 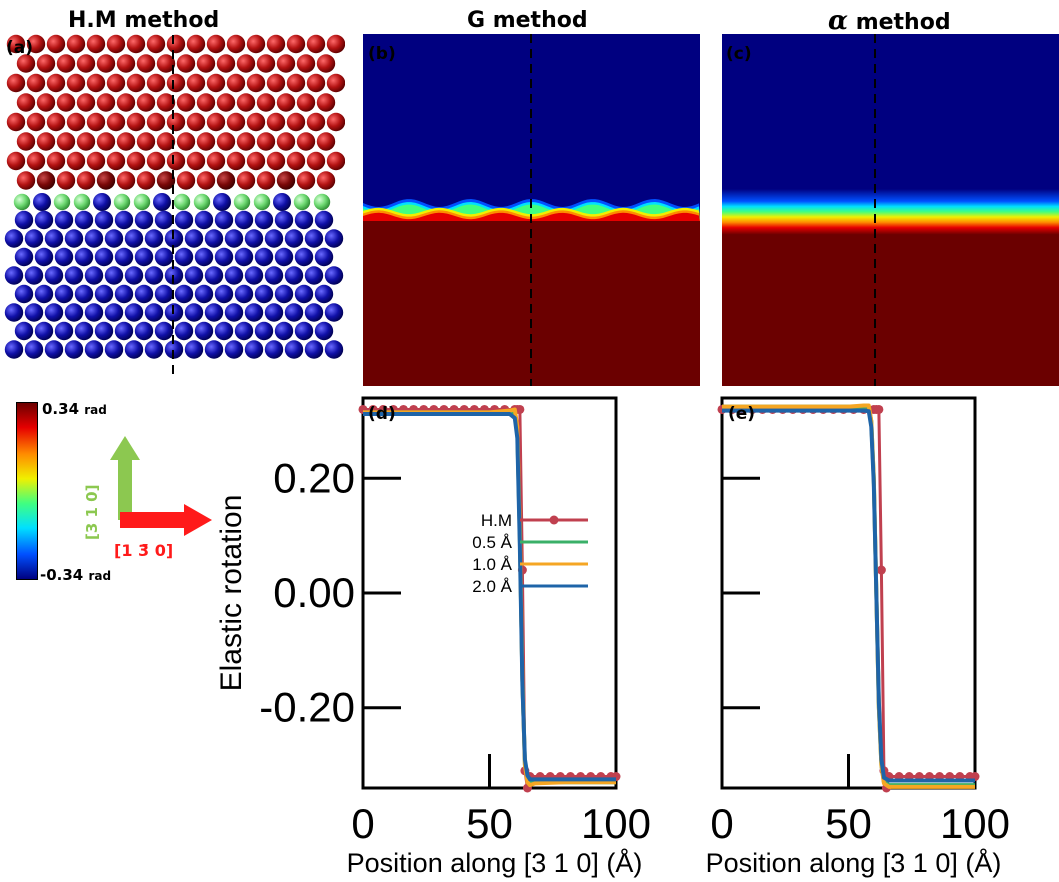 What do you see at coordinates (174, 207) in the screenshot?
I see `atomistic-panel` at bounding box center [174, 207].